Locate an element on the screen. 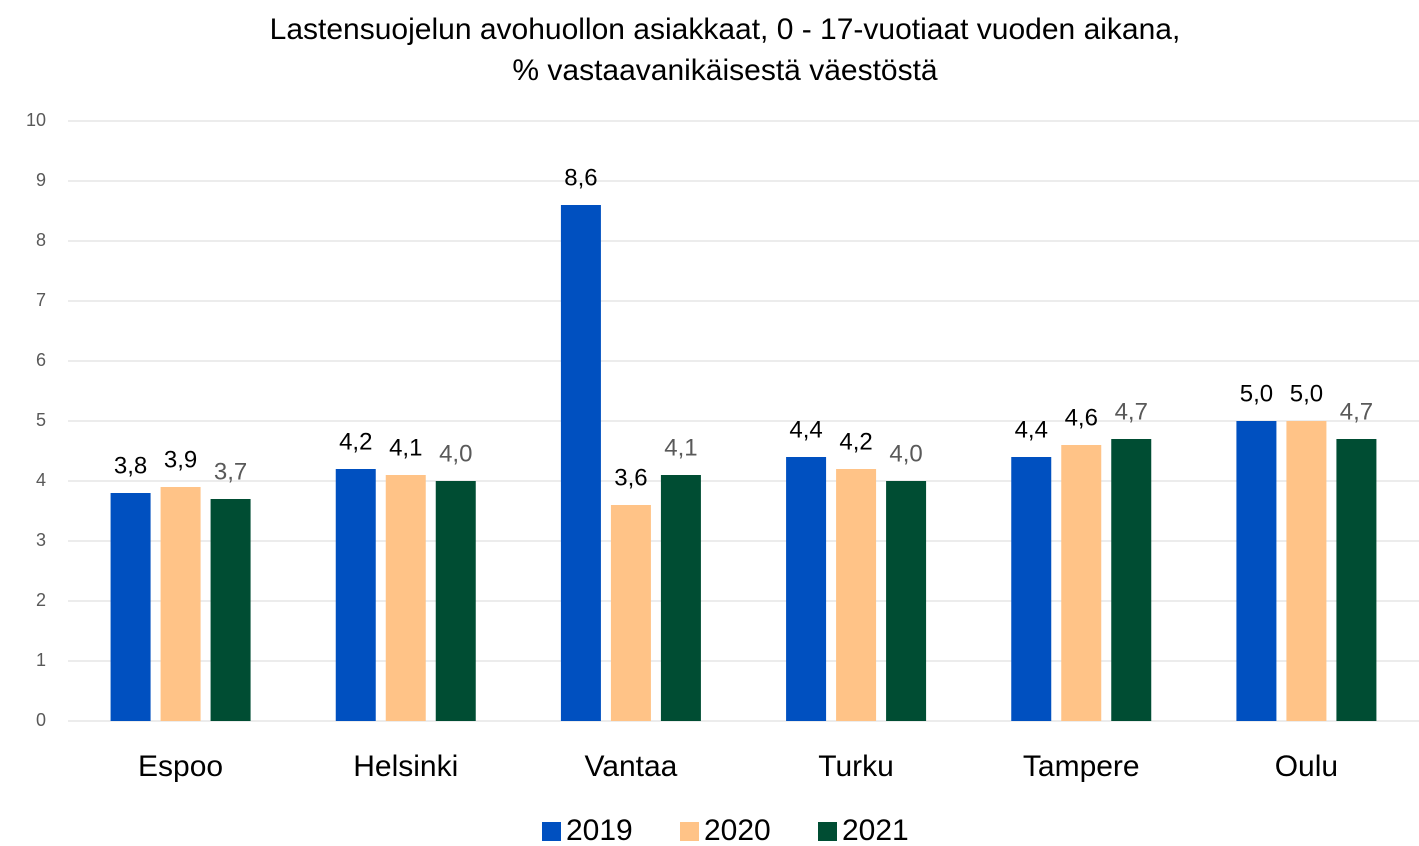 The height and width of the screenshot is (846, 1419). x-tick-label: Tampere is located at coordinates (1081, 766).